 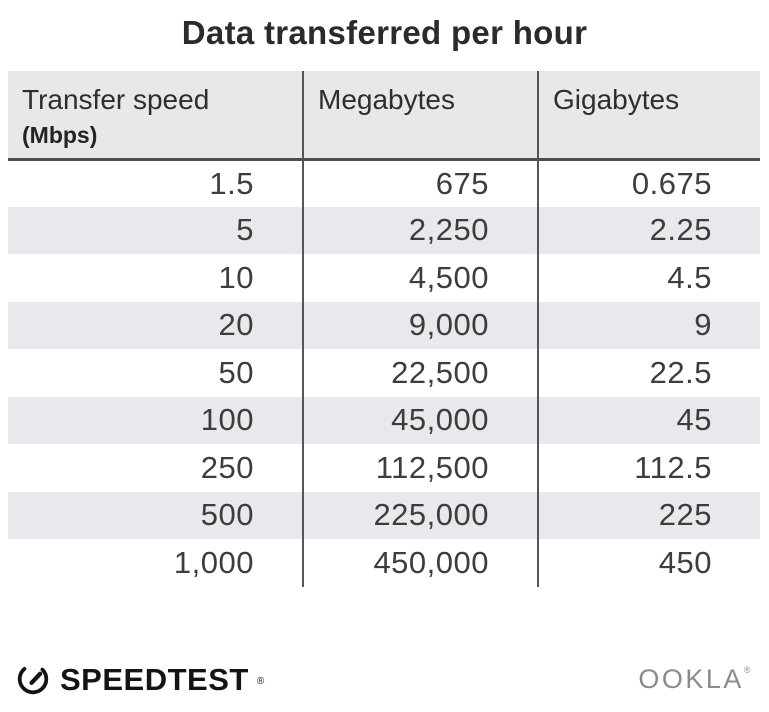 What do you see at coordinates (420, 116) in the screenshot?
I see `column-header-megabytes: Megabytes` at bounding box center [420, 116].